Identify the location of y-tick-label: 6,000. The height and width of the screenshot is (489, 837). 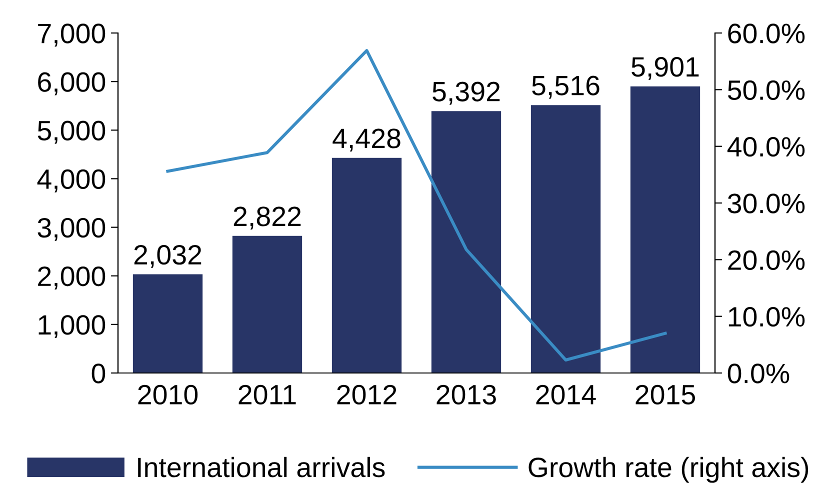
(72, 84).